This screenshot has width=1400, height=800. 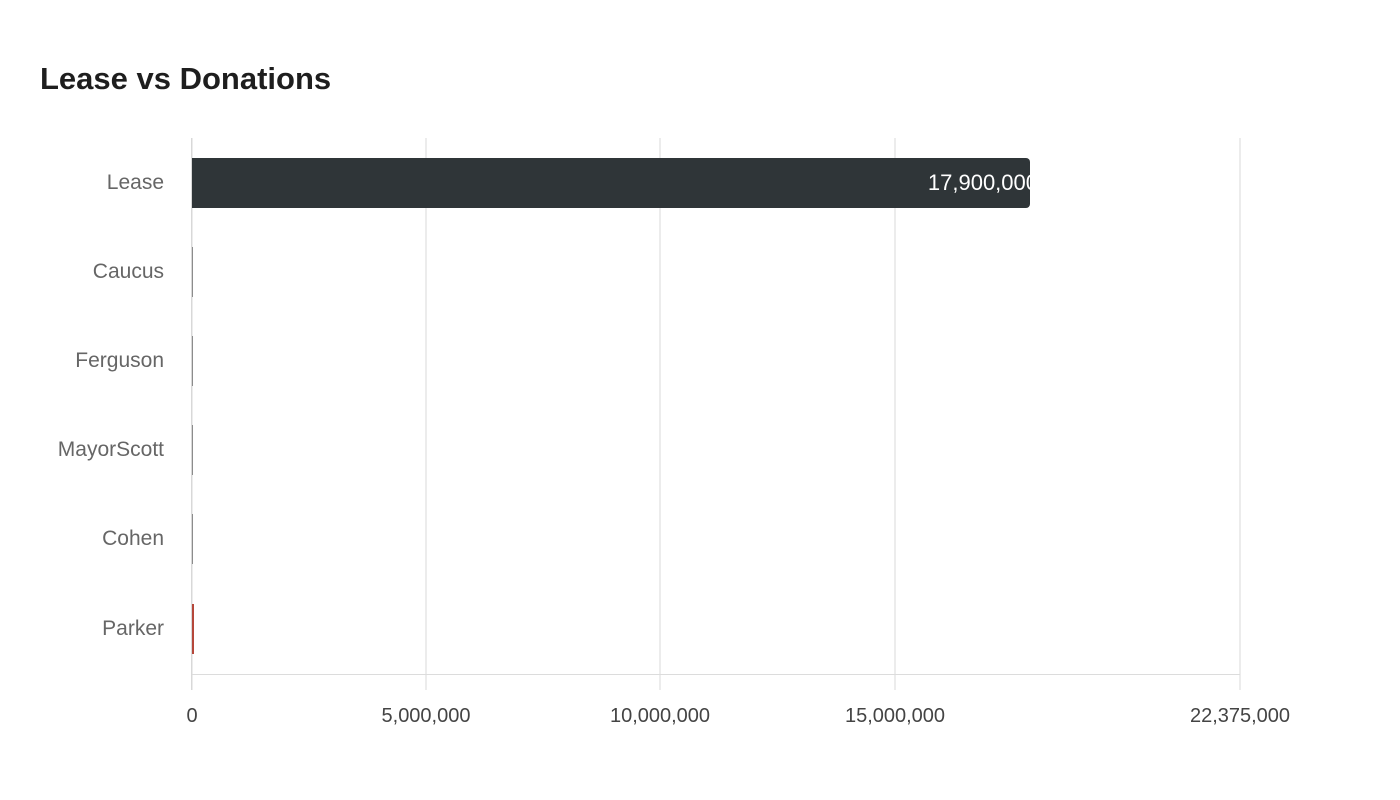 I want to click on bar-caucus, so click(x=192, y=272).